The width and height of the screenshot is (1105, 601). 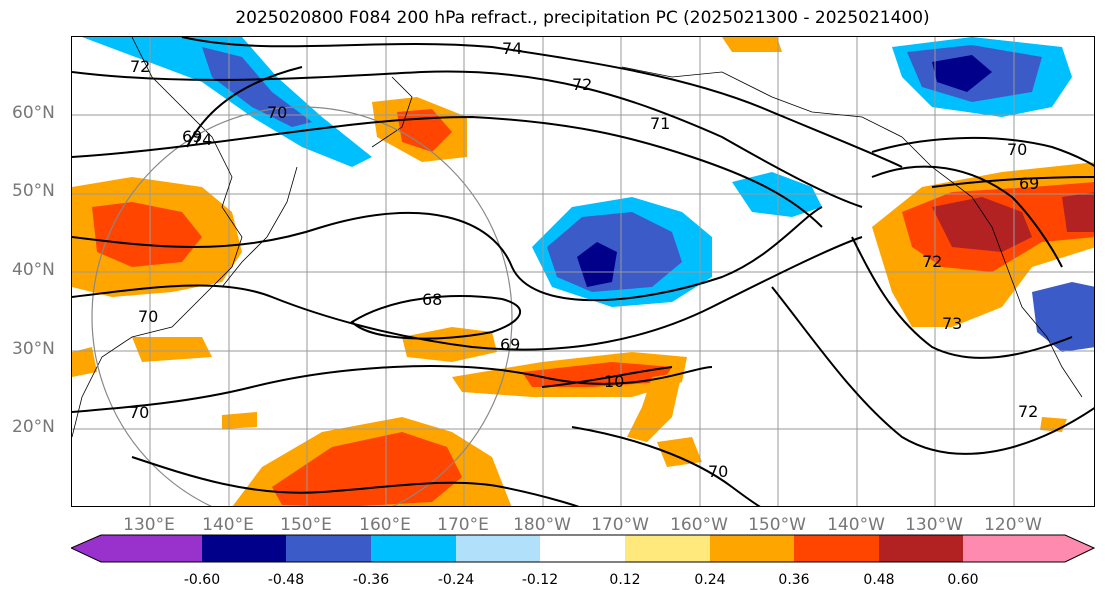 What do you see at coordinates (654, 407) in the screenshot?
I see `shade-orange-plume` at bounding box center [654, 407].